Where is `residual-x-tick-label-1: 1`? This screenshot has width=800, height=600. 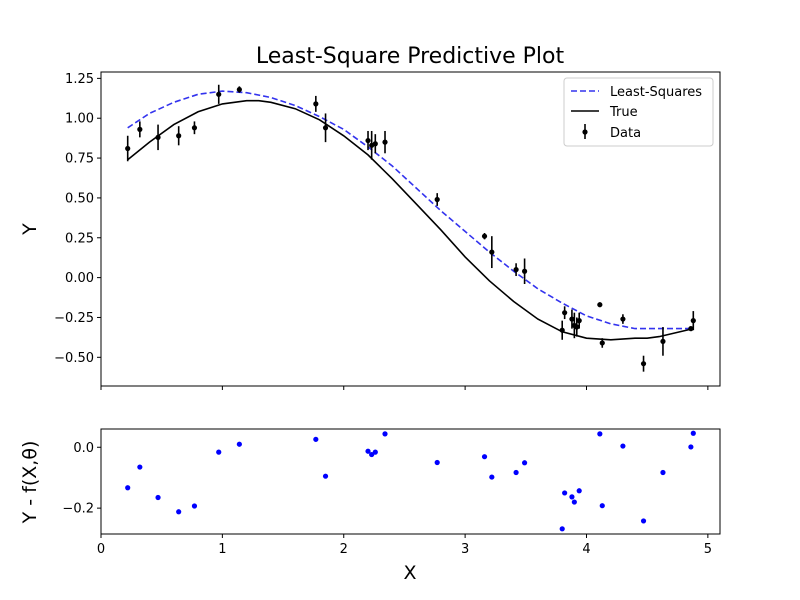
residual-x-tick-label-1: 1 is located at coordinates (222, 549).